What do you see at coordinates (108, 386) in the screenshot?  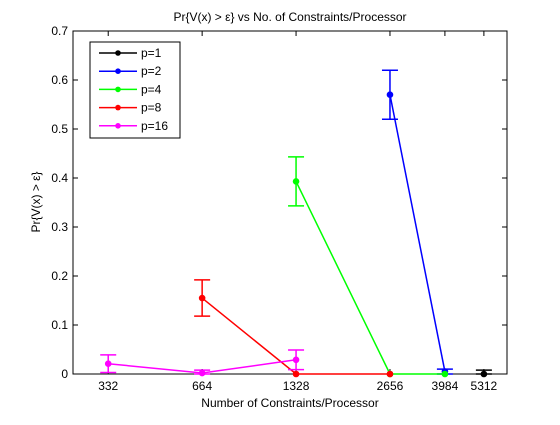 I see `x-tick-label: 332` at bounding box center [108, 386].